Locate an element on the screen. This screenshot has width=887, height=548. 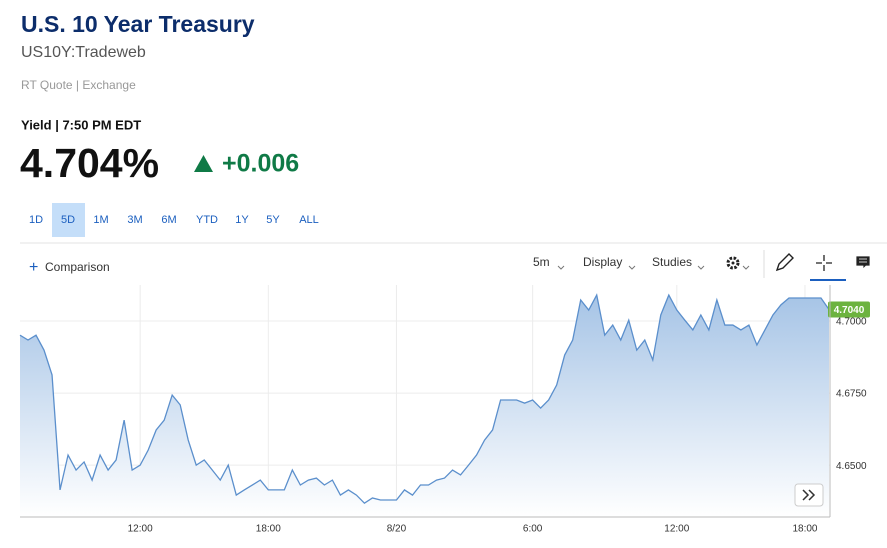
scroll-button is located at coordinates (809, 495).